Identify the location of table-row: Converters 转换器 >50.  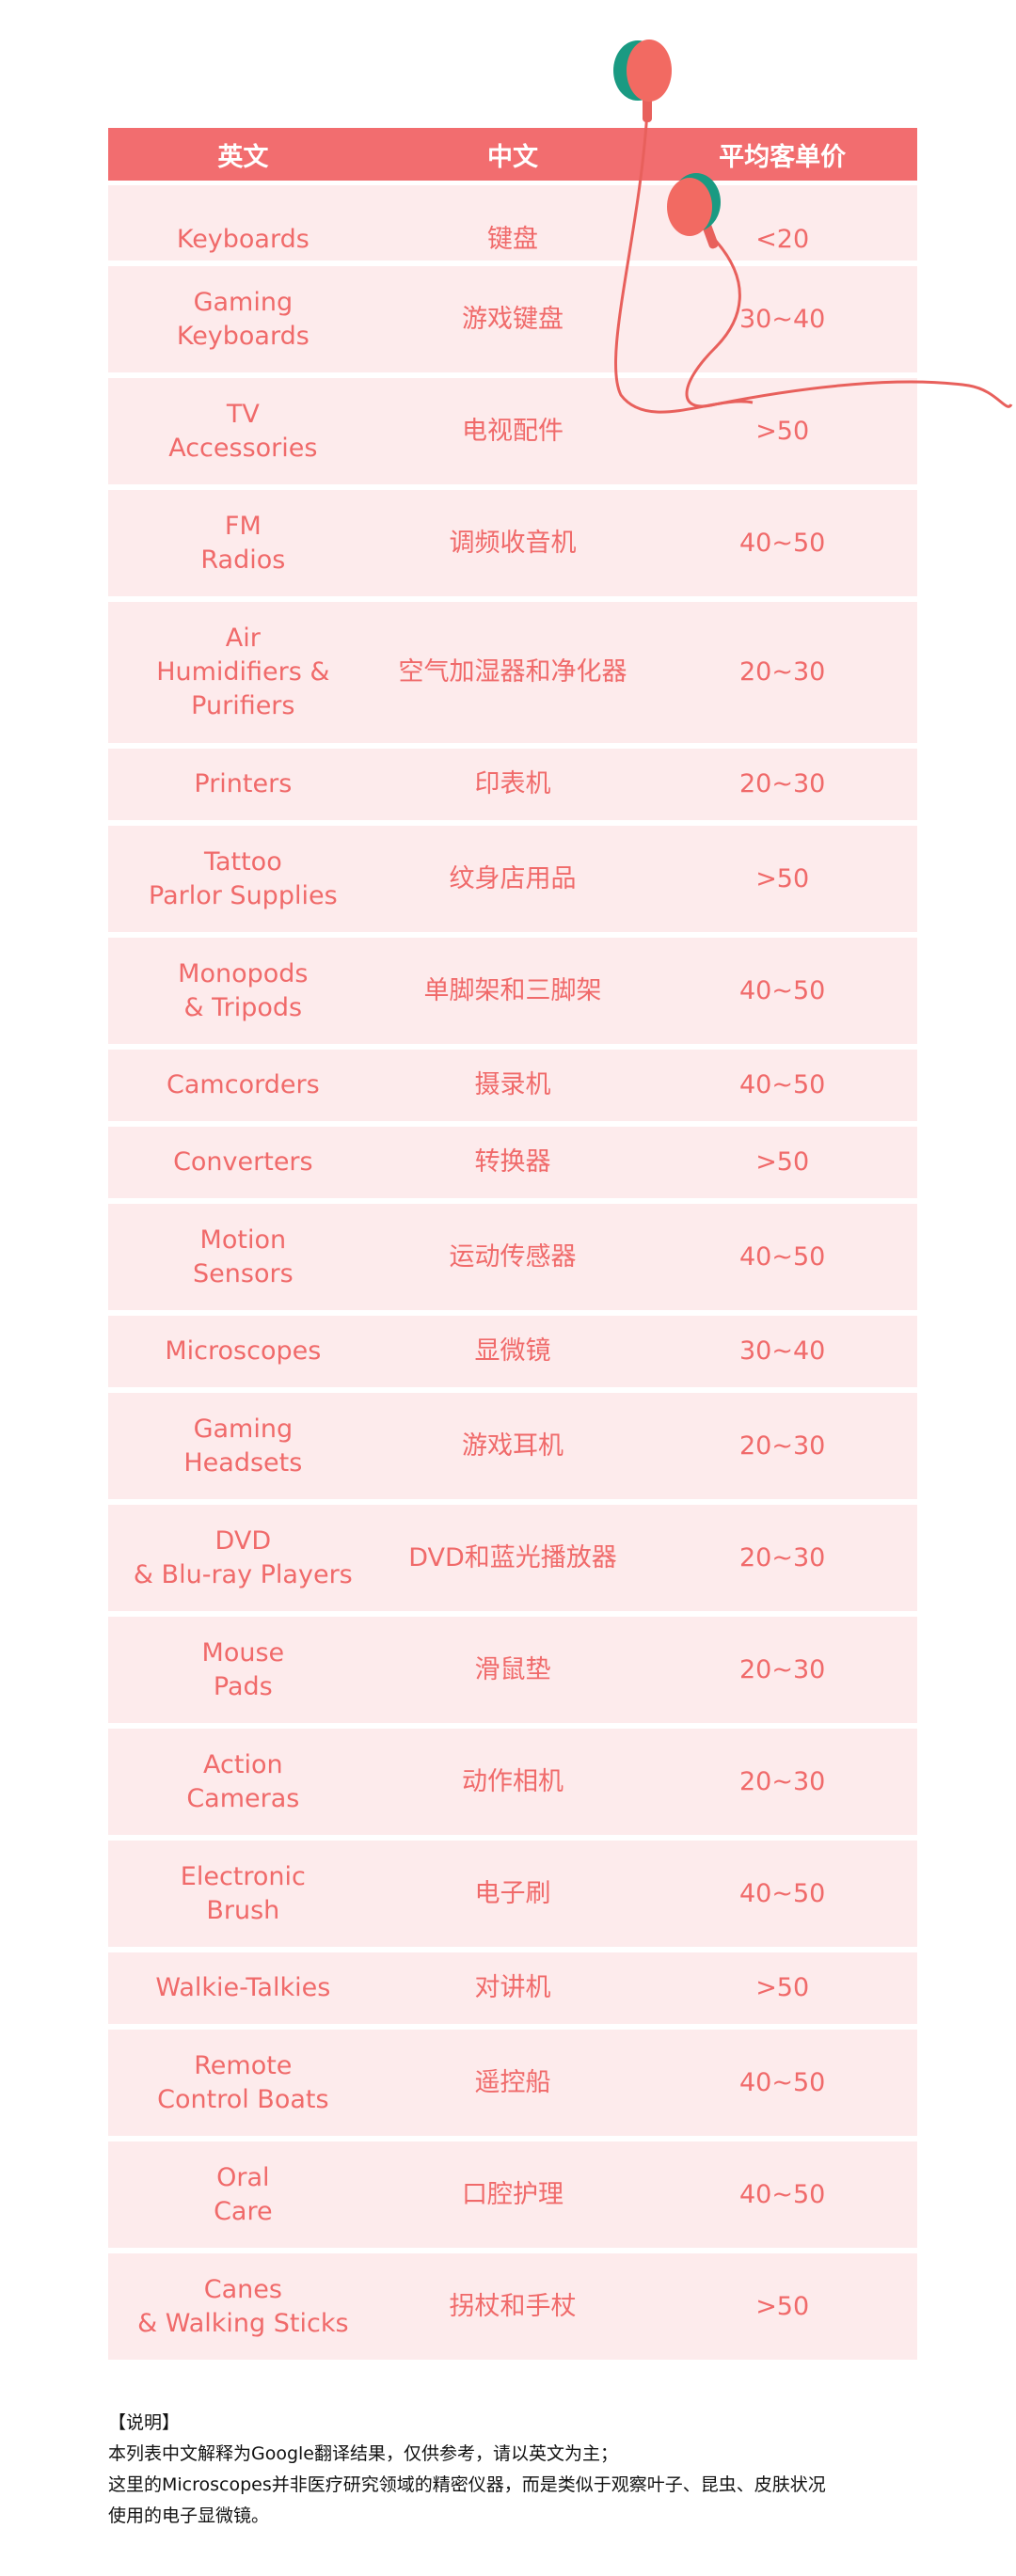
(513, 1162).